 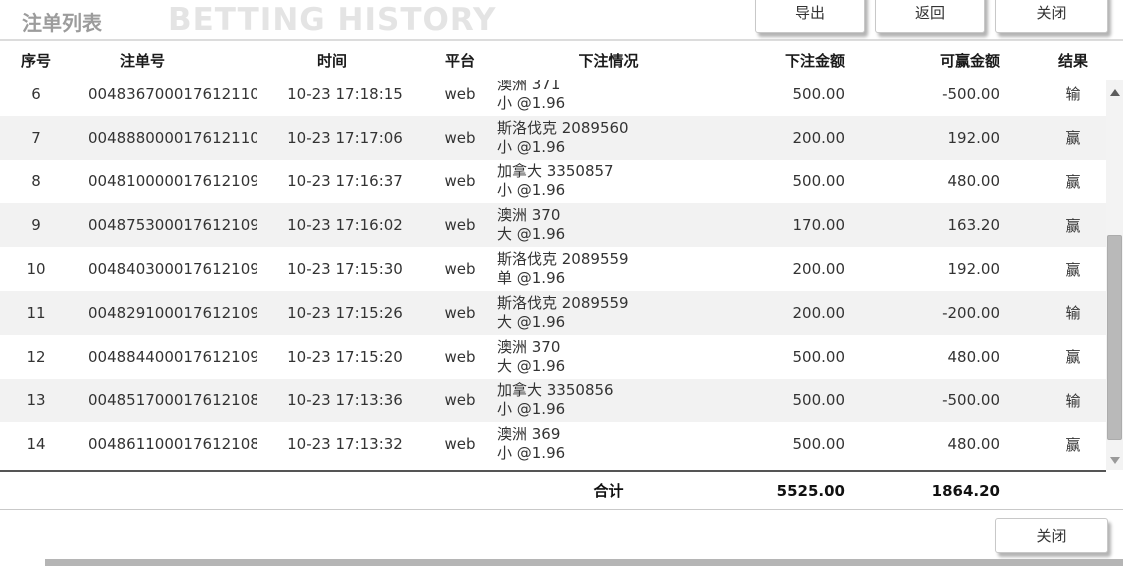 What do you see at coordinates (62, 23) in the screenshot?
I see `page-title: 注单列表` at bounding box center [62, 23].